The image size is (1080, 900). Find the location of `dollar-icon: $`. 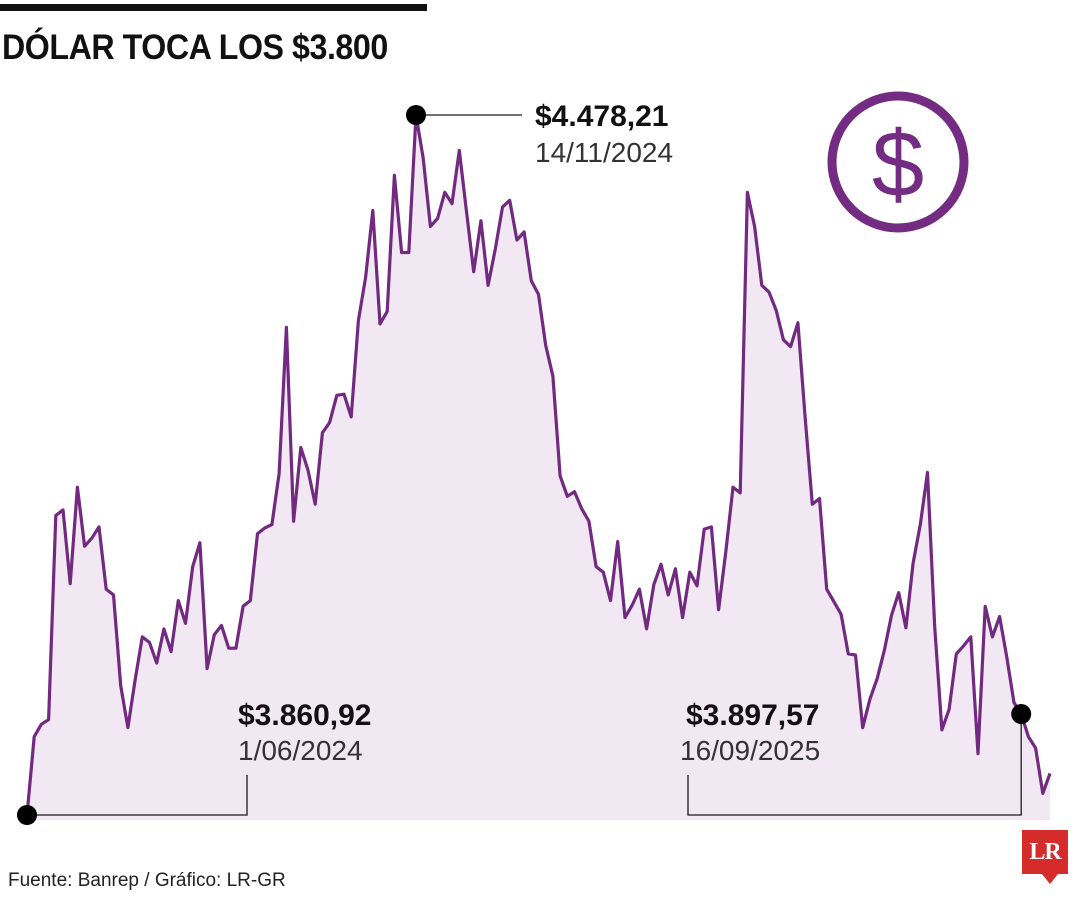

dollar-icon: $ is located at coordinates (898, 162).